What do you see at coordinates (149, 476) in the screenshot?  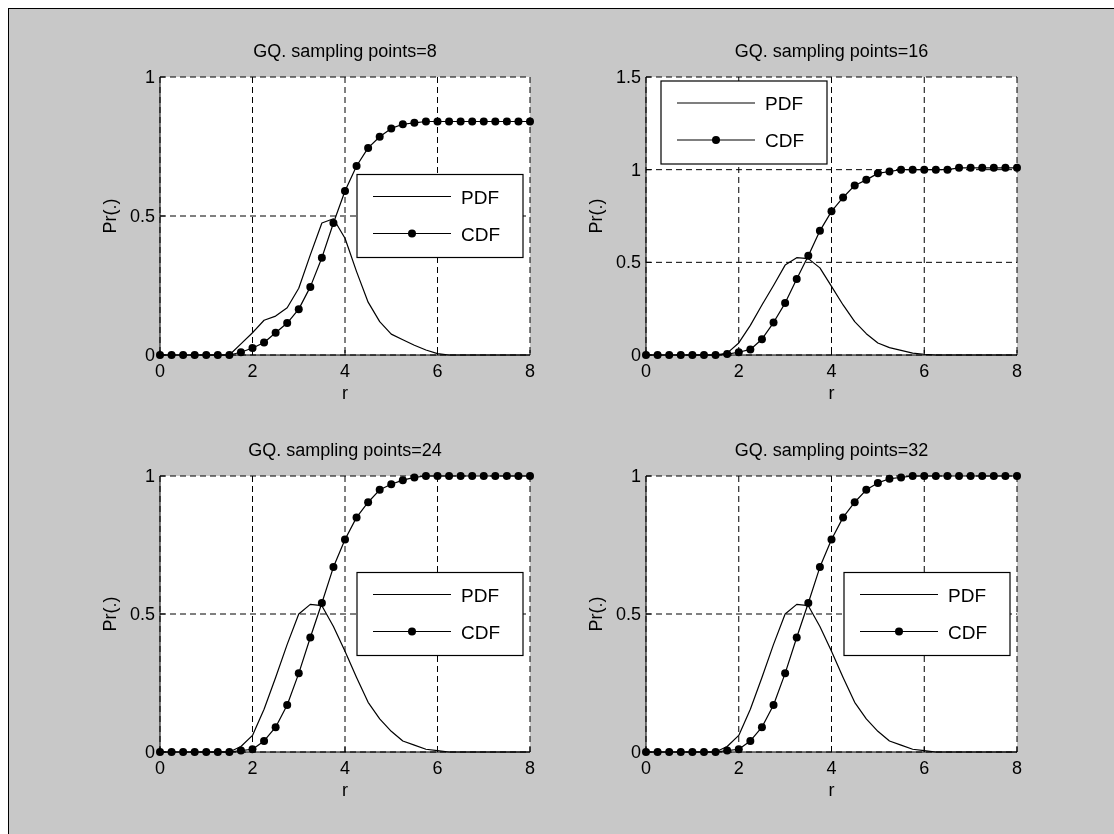 I see `y-tick-label: 1` at bounding box center [149, 476].